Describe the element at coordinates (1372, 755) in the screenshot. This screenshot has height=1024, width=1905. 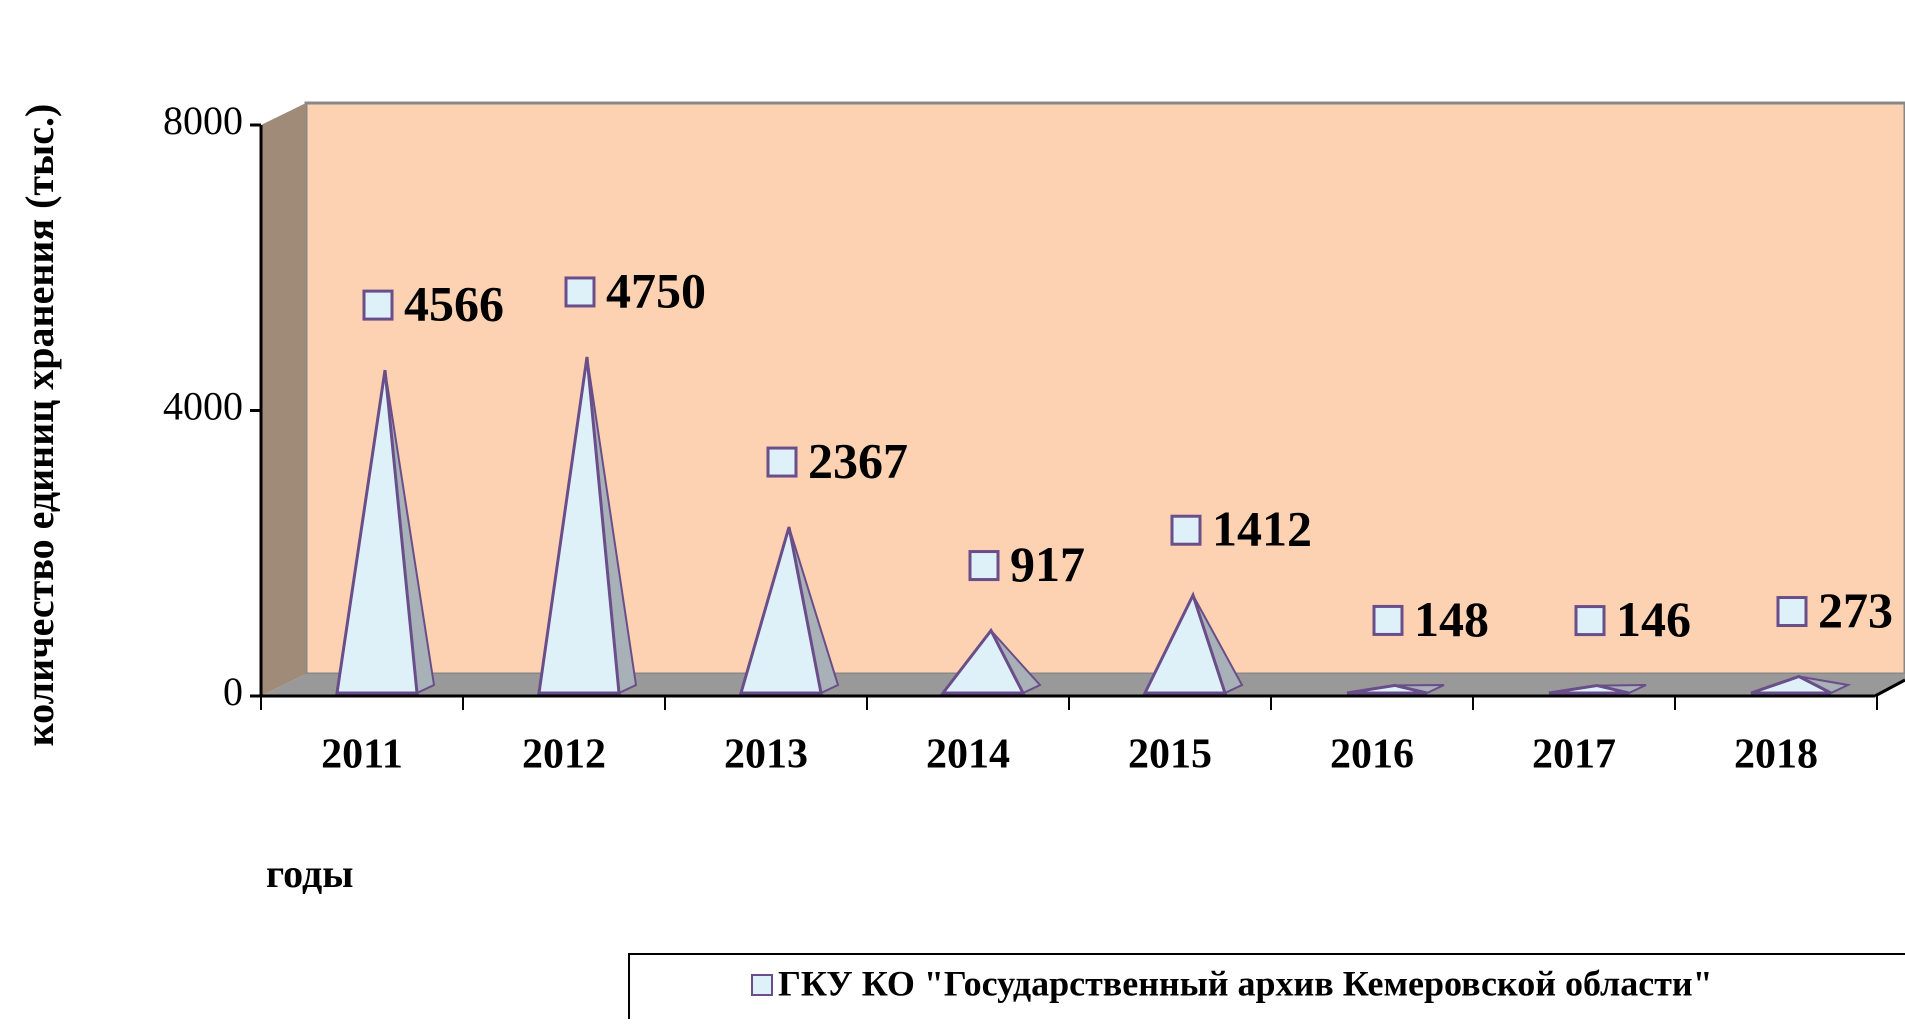
I see `x-tick-label: 2016` at that location.